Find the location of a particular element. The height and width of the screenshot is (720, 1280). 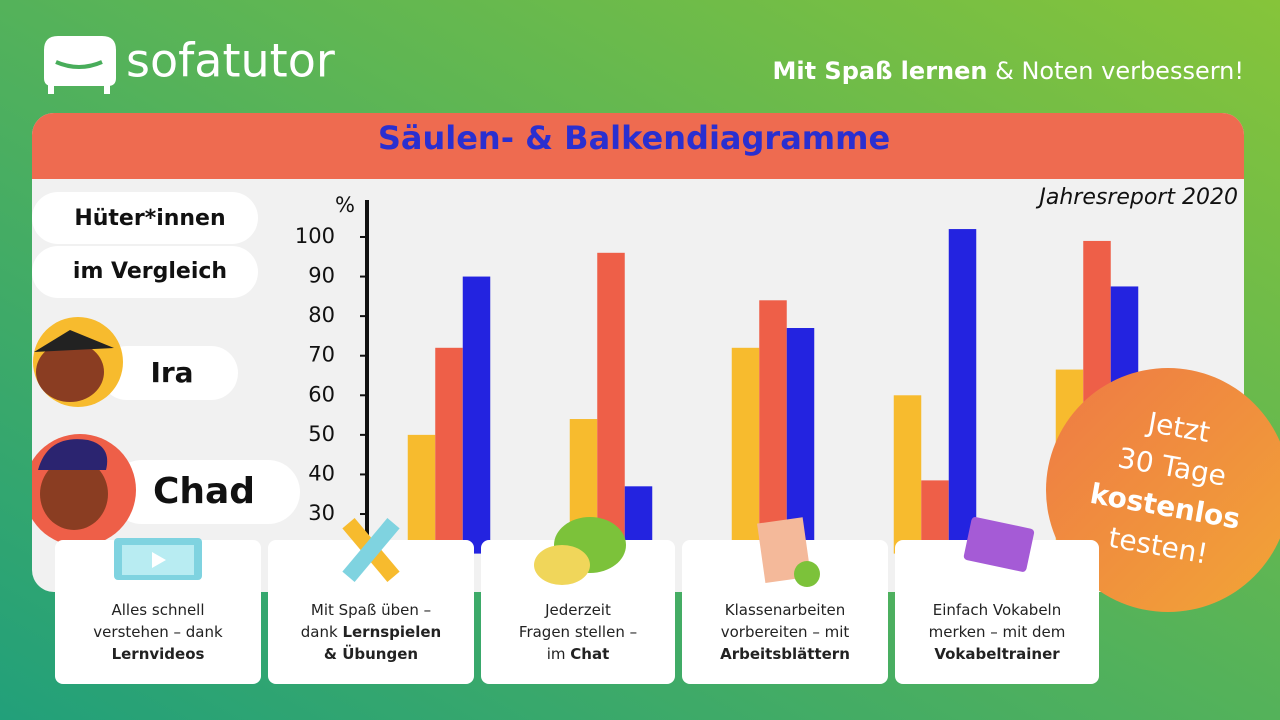

y-tick-label: 90 is located at coordinates (321, 276).